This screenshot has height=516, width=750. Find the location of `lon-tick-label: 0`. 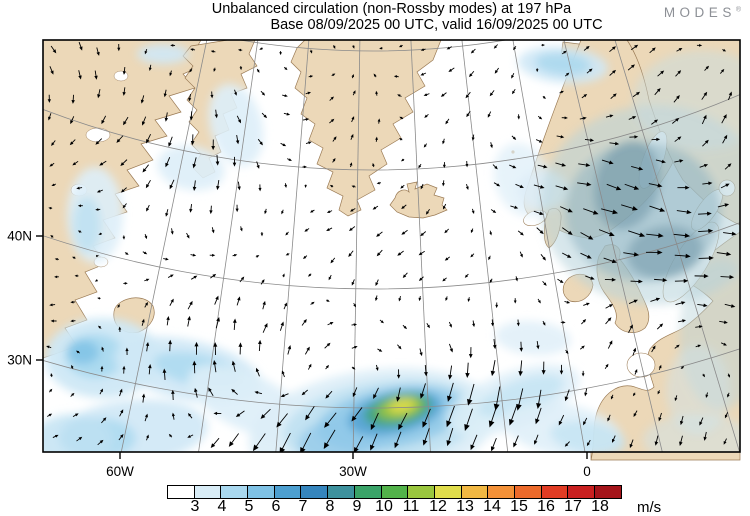

lon-tick-label: 0 is located at coordinates (587, 471).